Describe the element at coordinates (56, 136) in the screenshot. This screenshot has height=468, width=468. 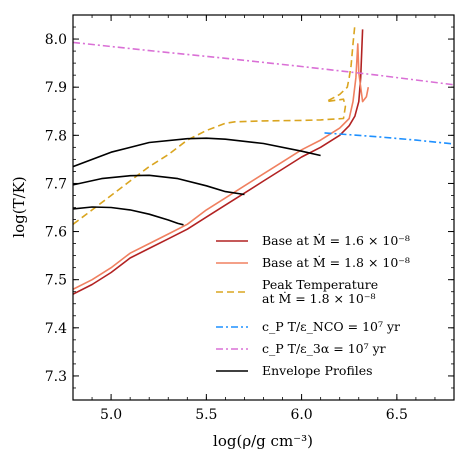
I see `y-tick-label: 7.8` at that location.